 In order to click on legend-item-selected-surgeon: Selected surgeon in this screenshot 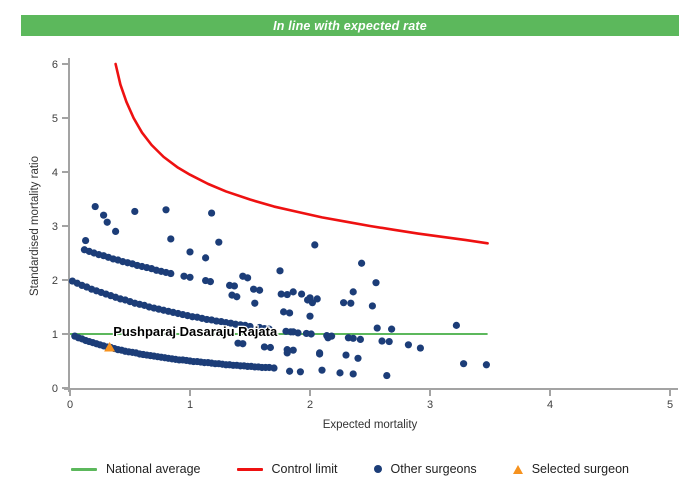, I will do `click(570, 469)`.